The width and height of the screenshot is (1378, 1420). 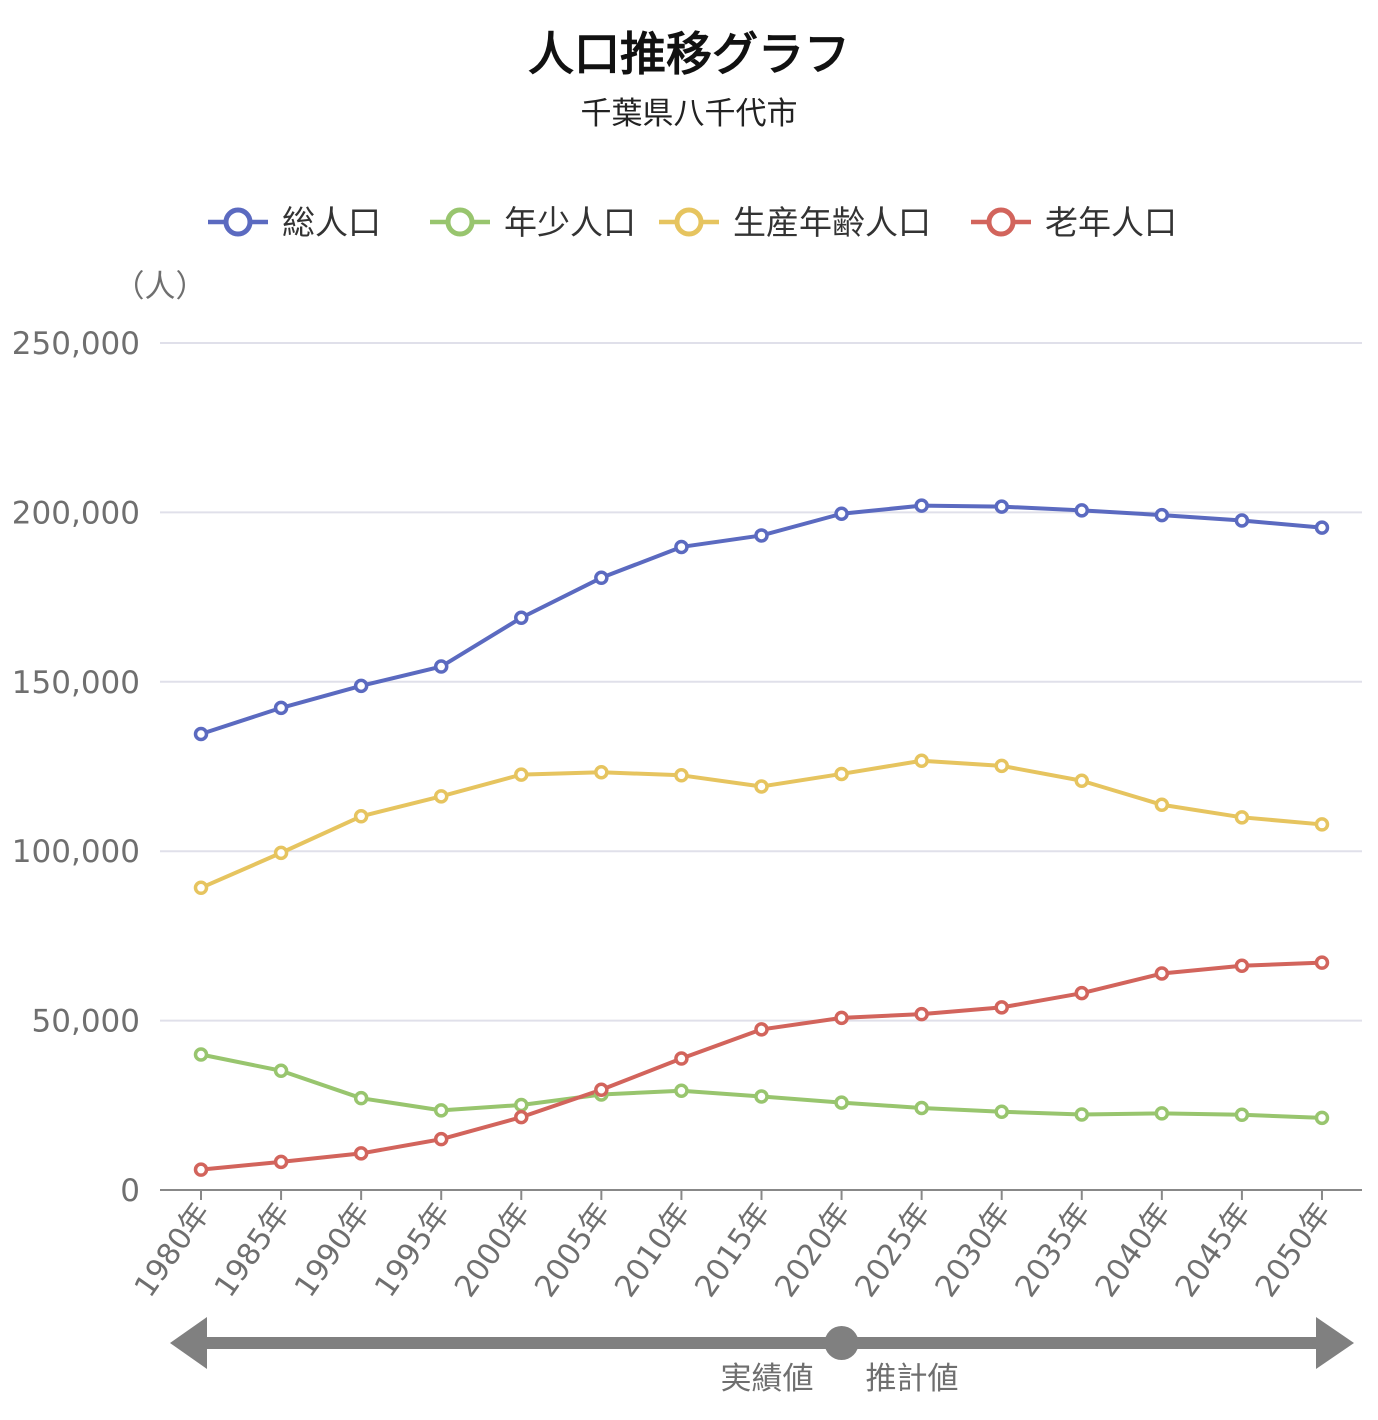 What do you see at coordinates (767, 1379) in the screenshot?
I see `actual-values-label: 実績値` at bounding box center [767, 1379].